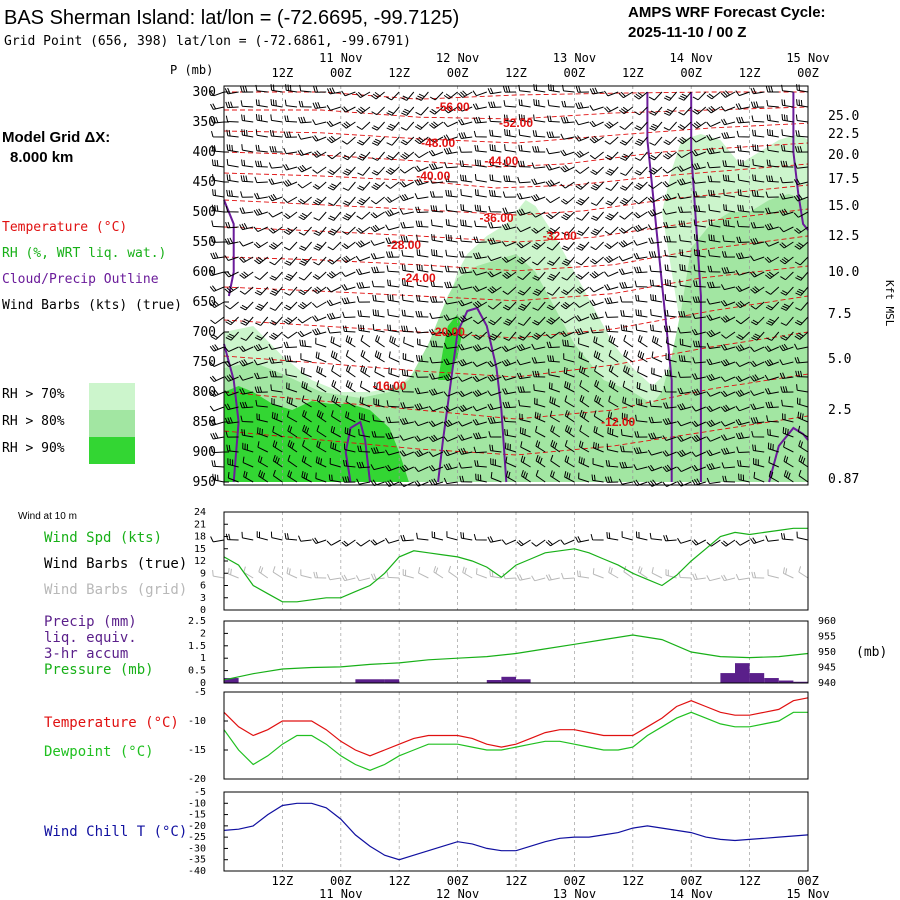 This screenshot has height=900, width=900. I want to click on y-tick-label: -5, so click(200, 692).